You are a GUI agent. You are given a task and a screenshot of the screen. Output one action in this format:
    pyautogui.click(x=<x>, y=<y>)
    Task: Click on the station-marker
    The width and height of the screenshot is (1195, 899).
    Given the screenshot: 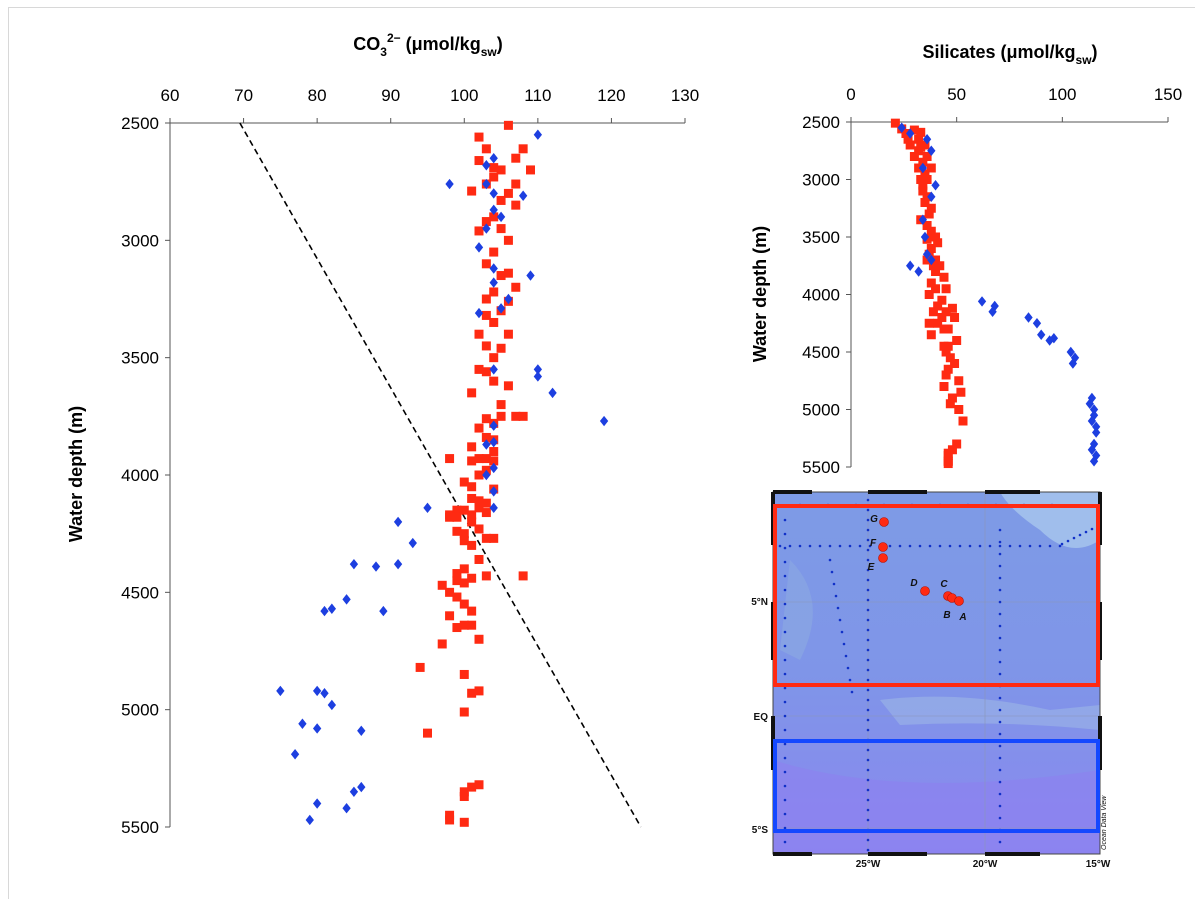 What is the action you would take?
    pyautogui.click(x=925, y=591)
    